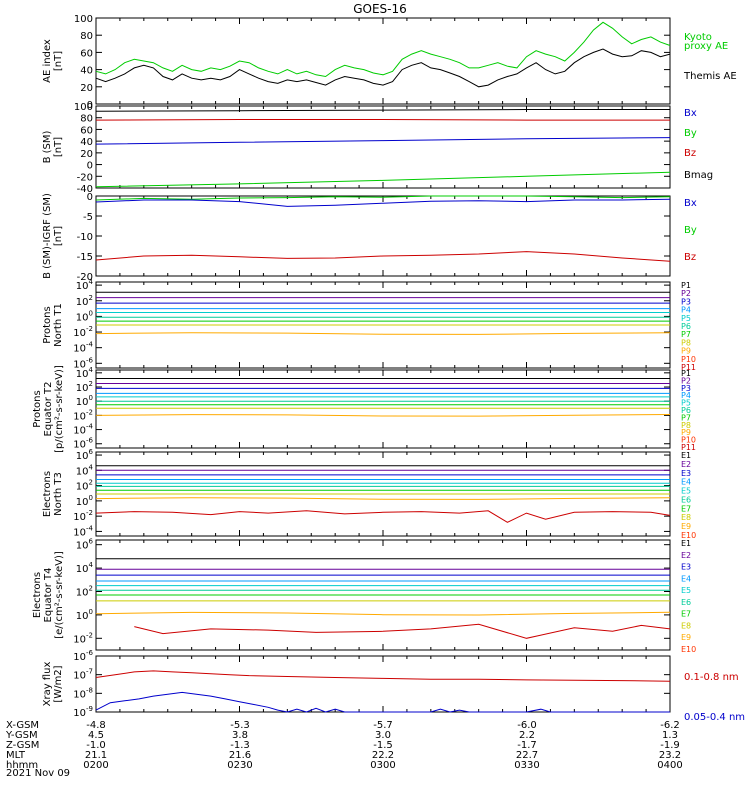  What do you see at coordinates (240, 745) in the screenshot?
I see `x-axis-value: -1.3` at bounding box center [240, 745].